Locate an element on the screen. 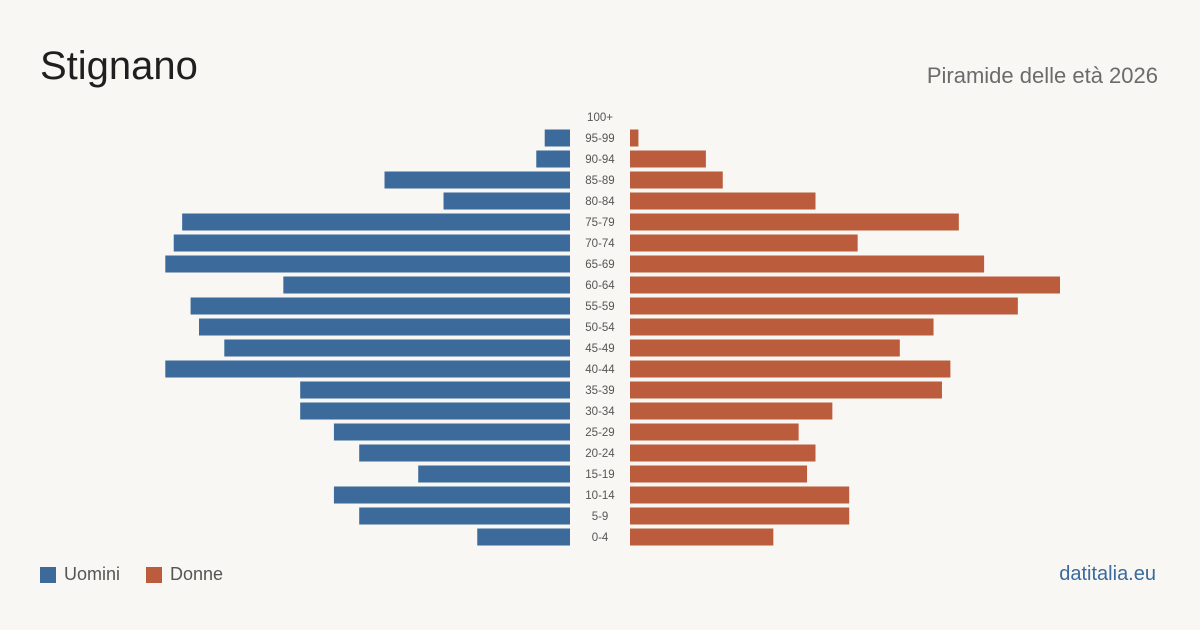 This screenshot has height=630, width=1200. age-label-15-19: 15-19 is located at coordinates (599, 475).